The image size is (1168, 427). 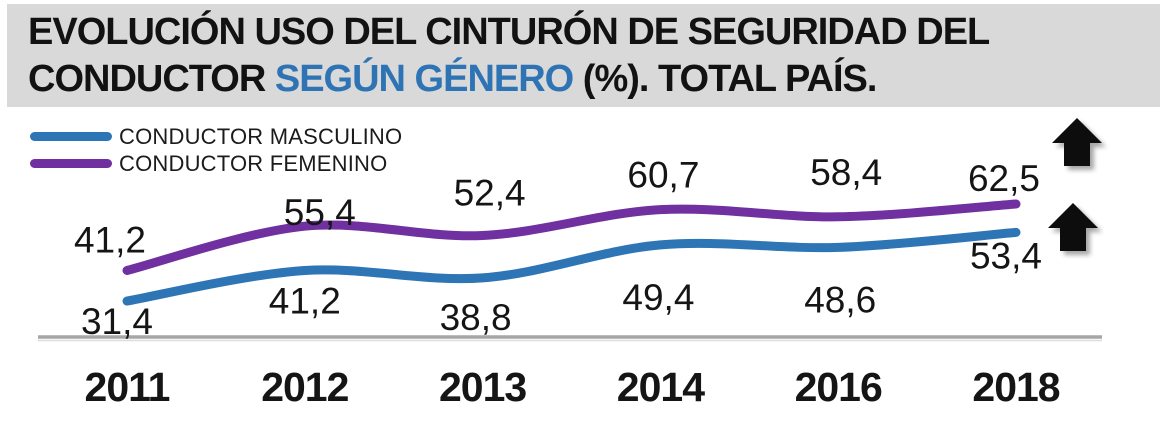 What do you see at coordinates (1004, 178) in the screenshot?
I see `data-label: 62,5` at bounding box center [1004, 178].